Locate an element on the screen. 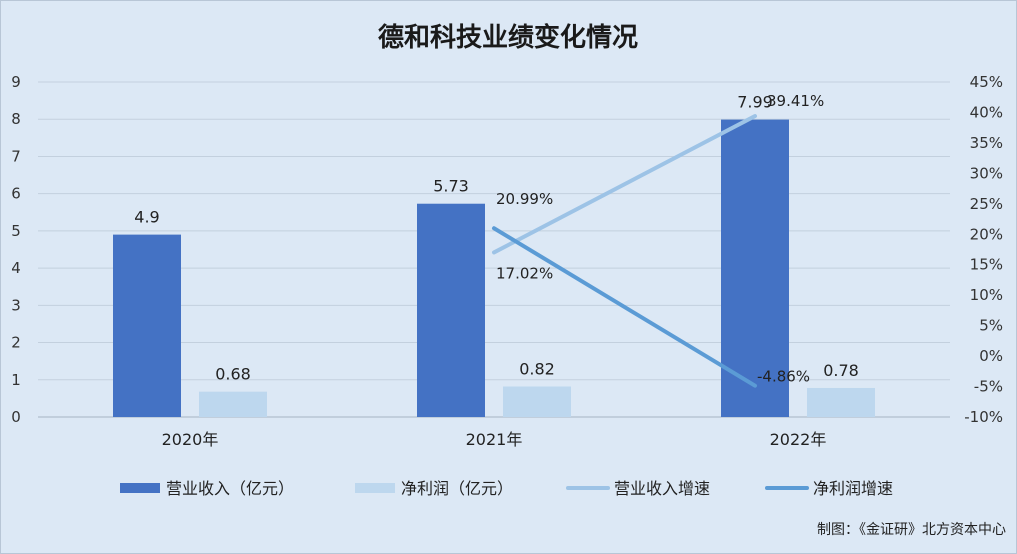  legend-label: 营业收入（亿元） is located at coordinates (230, 488).